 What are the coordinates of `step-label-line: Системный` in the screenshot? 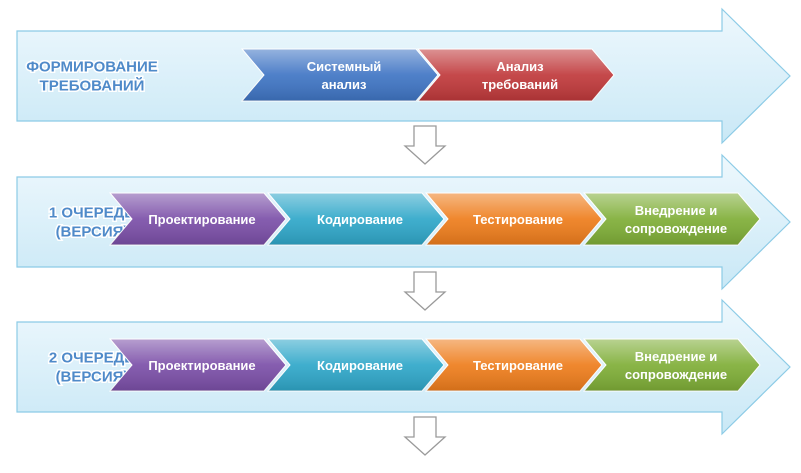 It's located at (344, 66).